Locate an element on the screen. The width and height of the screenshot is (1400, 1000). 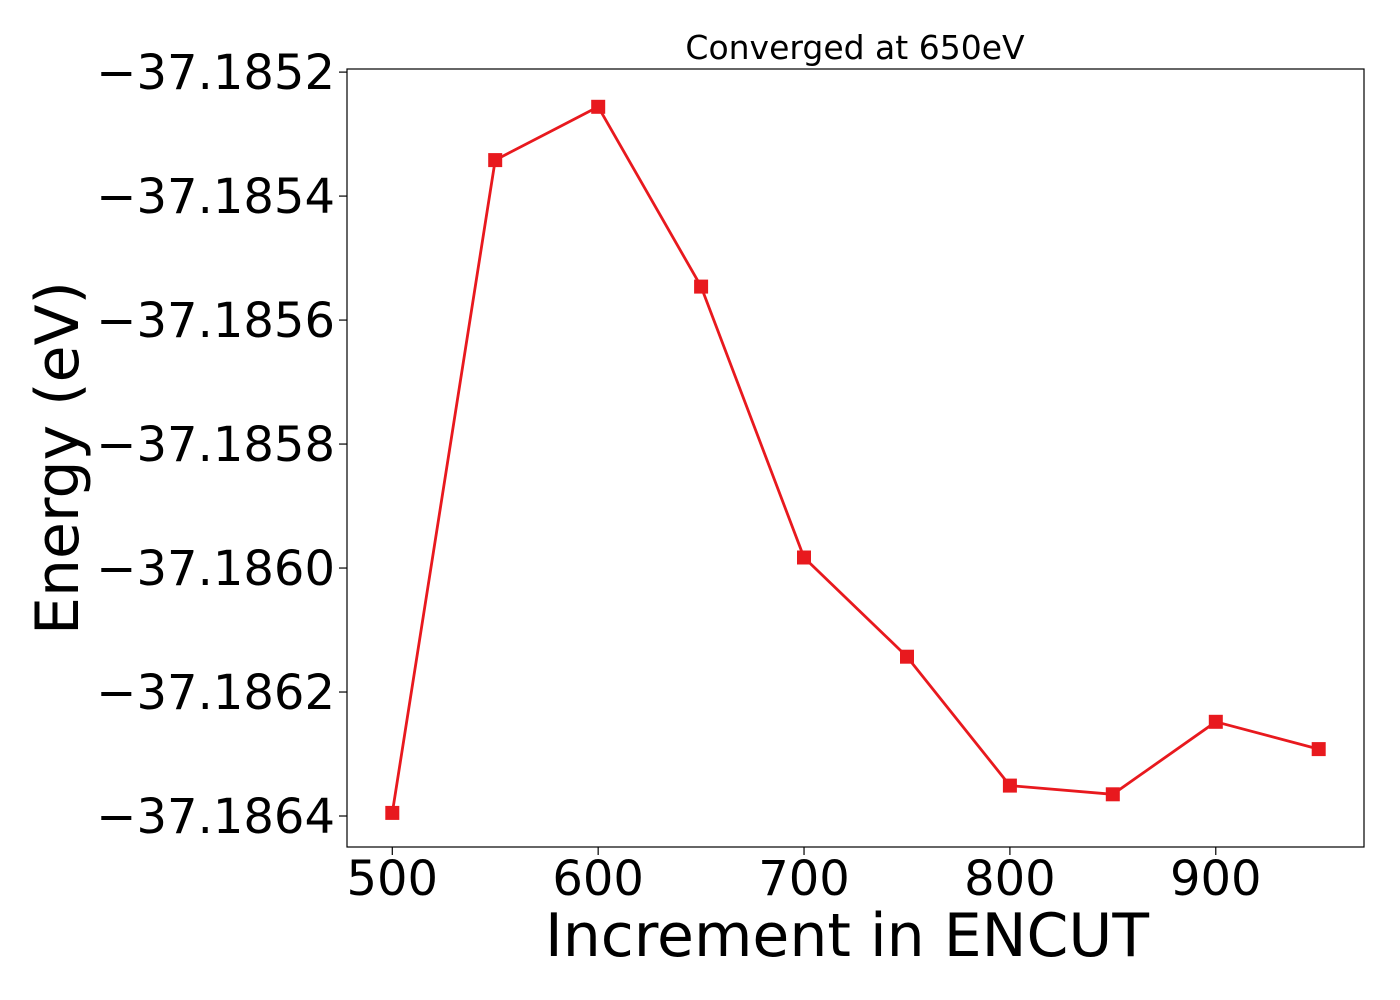
x-tick-label: 900 is located at coordinates (1216, 879).